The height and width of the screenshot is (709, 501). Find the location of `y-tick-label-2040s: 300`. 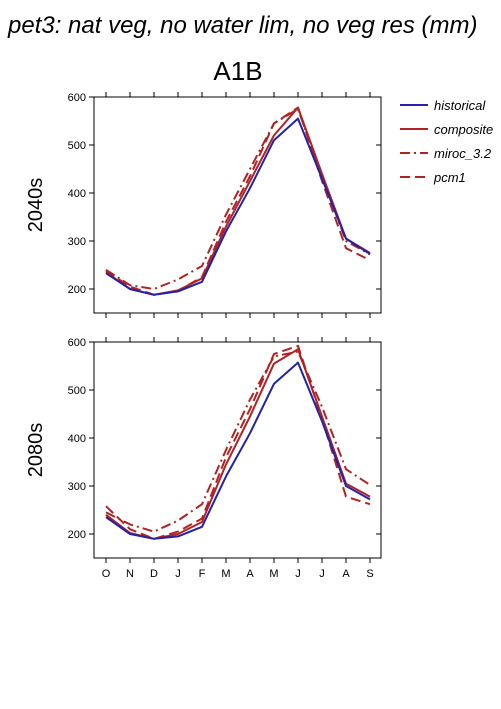

y-tick-label-2040s: 300 is located at coordinates (77, 242).